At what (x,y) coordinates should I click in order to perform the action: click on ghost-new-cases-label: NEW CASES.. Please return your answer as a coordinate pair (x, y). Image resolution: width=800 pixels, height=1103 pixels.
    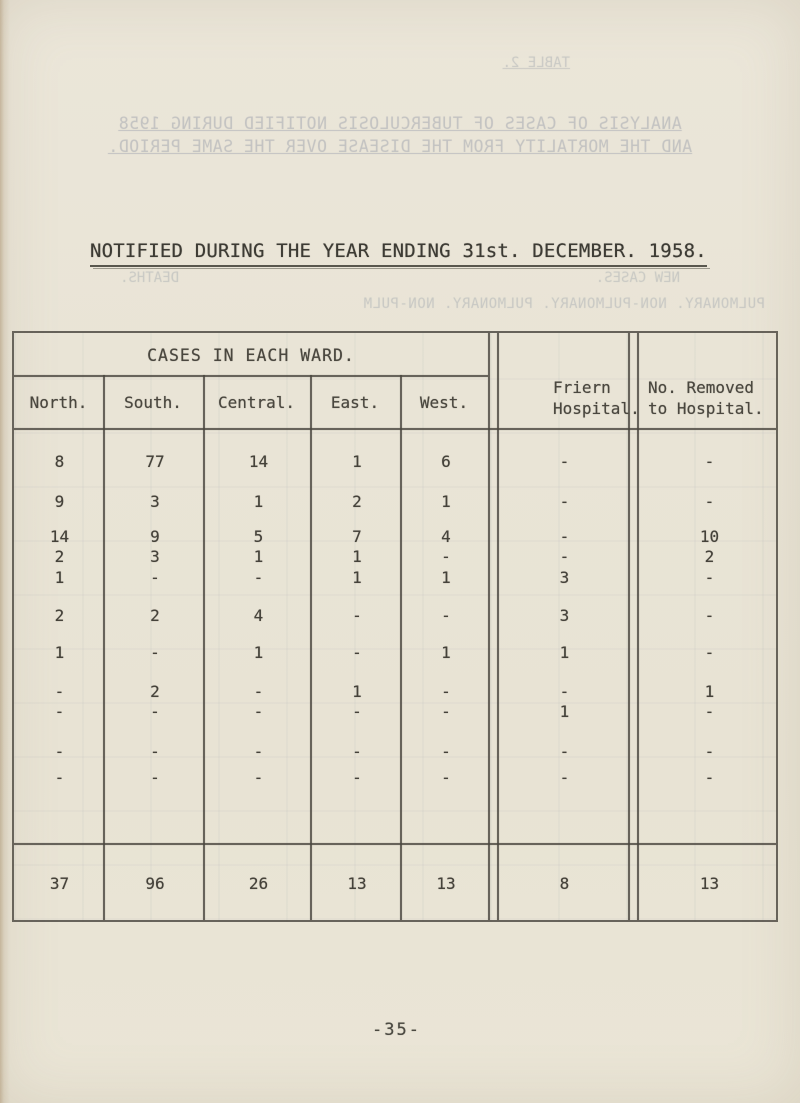
    Looking at the image, I should click on (637, 278).